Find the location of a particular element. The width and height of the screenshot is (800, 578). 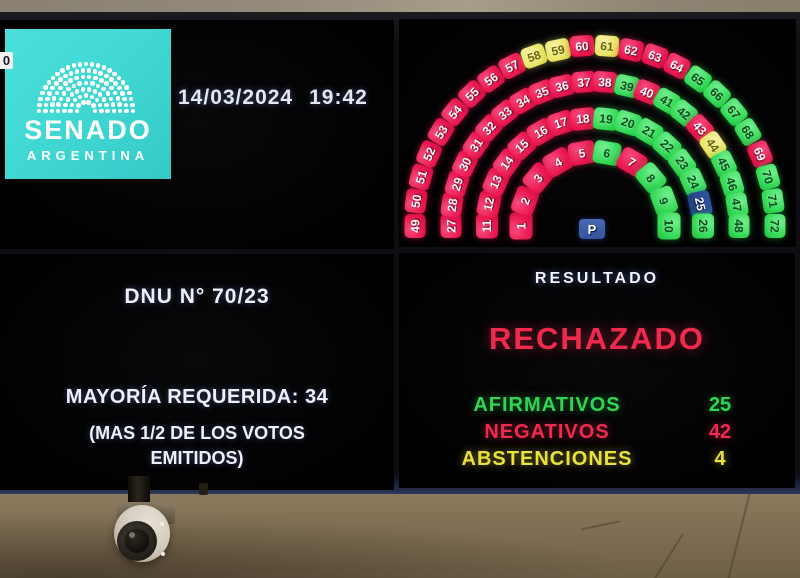

result-row-affirmative: AFIRMATIVOS 25 is located at coordinates (597, 407).